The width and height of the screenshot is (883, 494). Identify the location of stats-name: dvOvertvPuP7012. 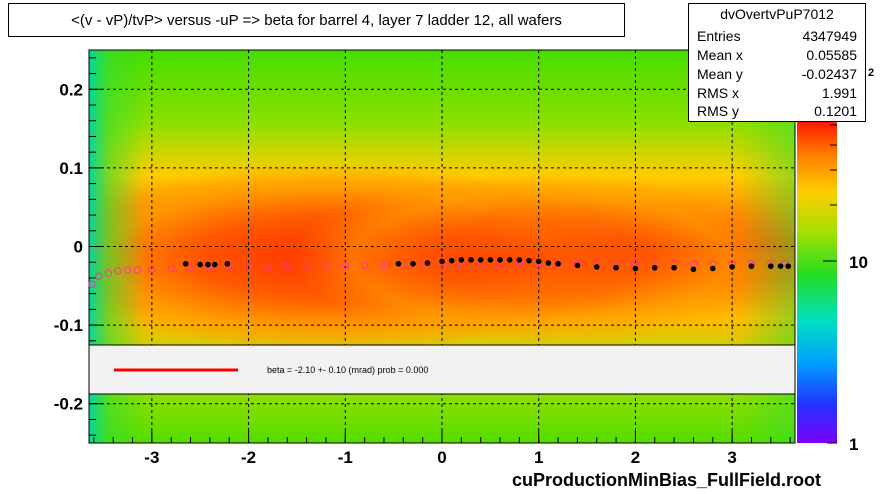
(777, 14).